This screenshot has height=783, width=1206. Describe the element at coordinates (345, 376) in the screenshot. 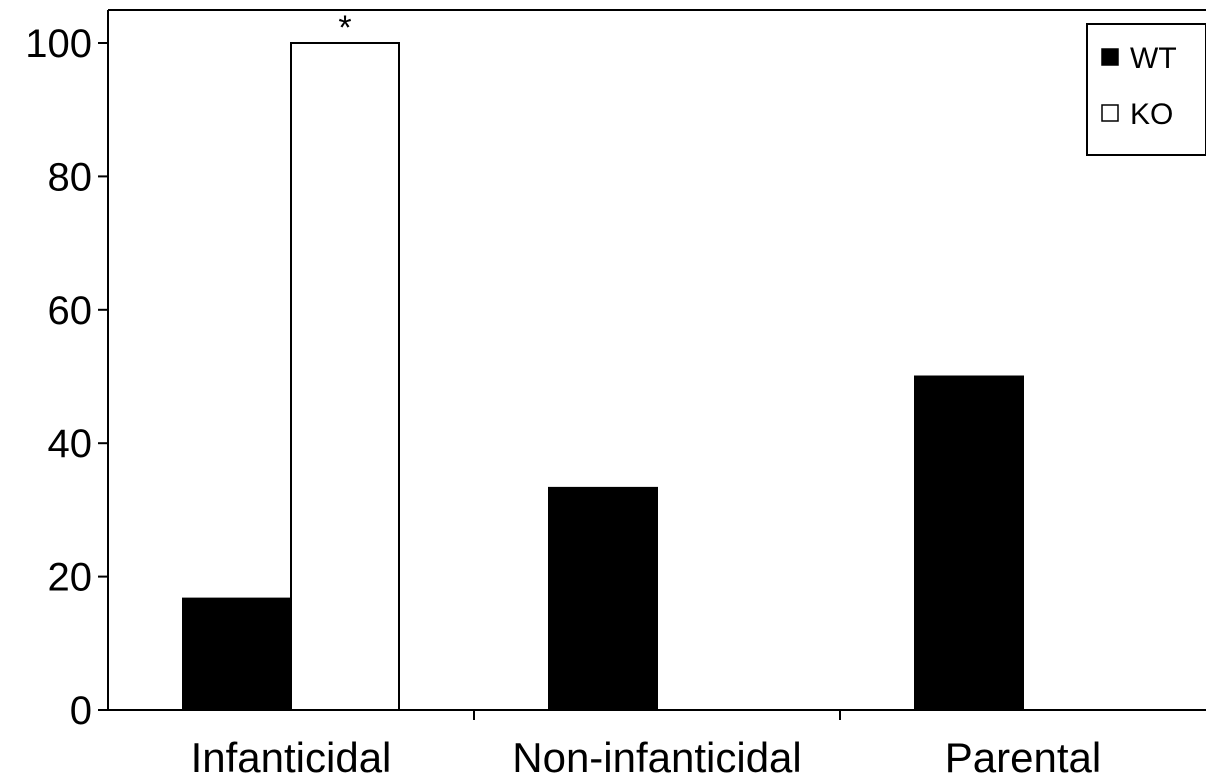

I see `bar-ko-infanticidal` at that location.